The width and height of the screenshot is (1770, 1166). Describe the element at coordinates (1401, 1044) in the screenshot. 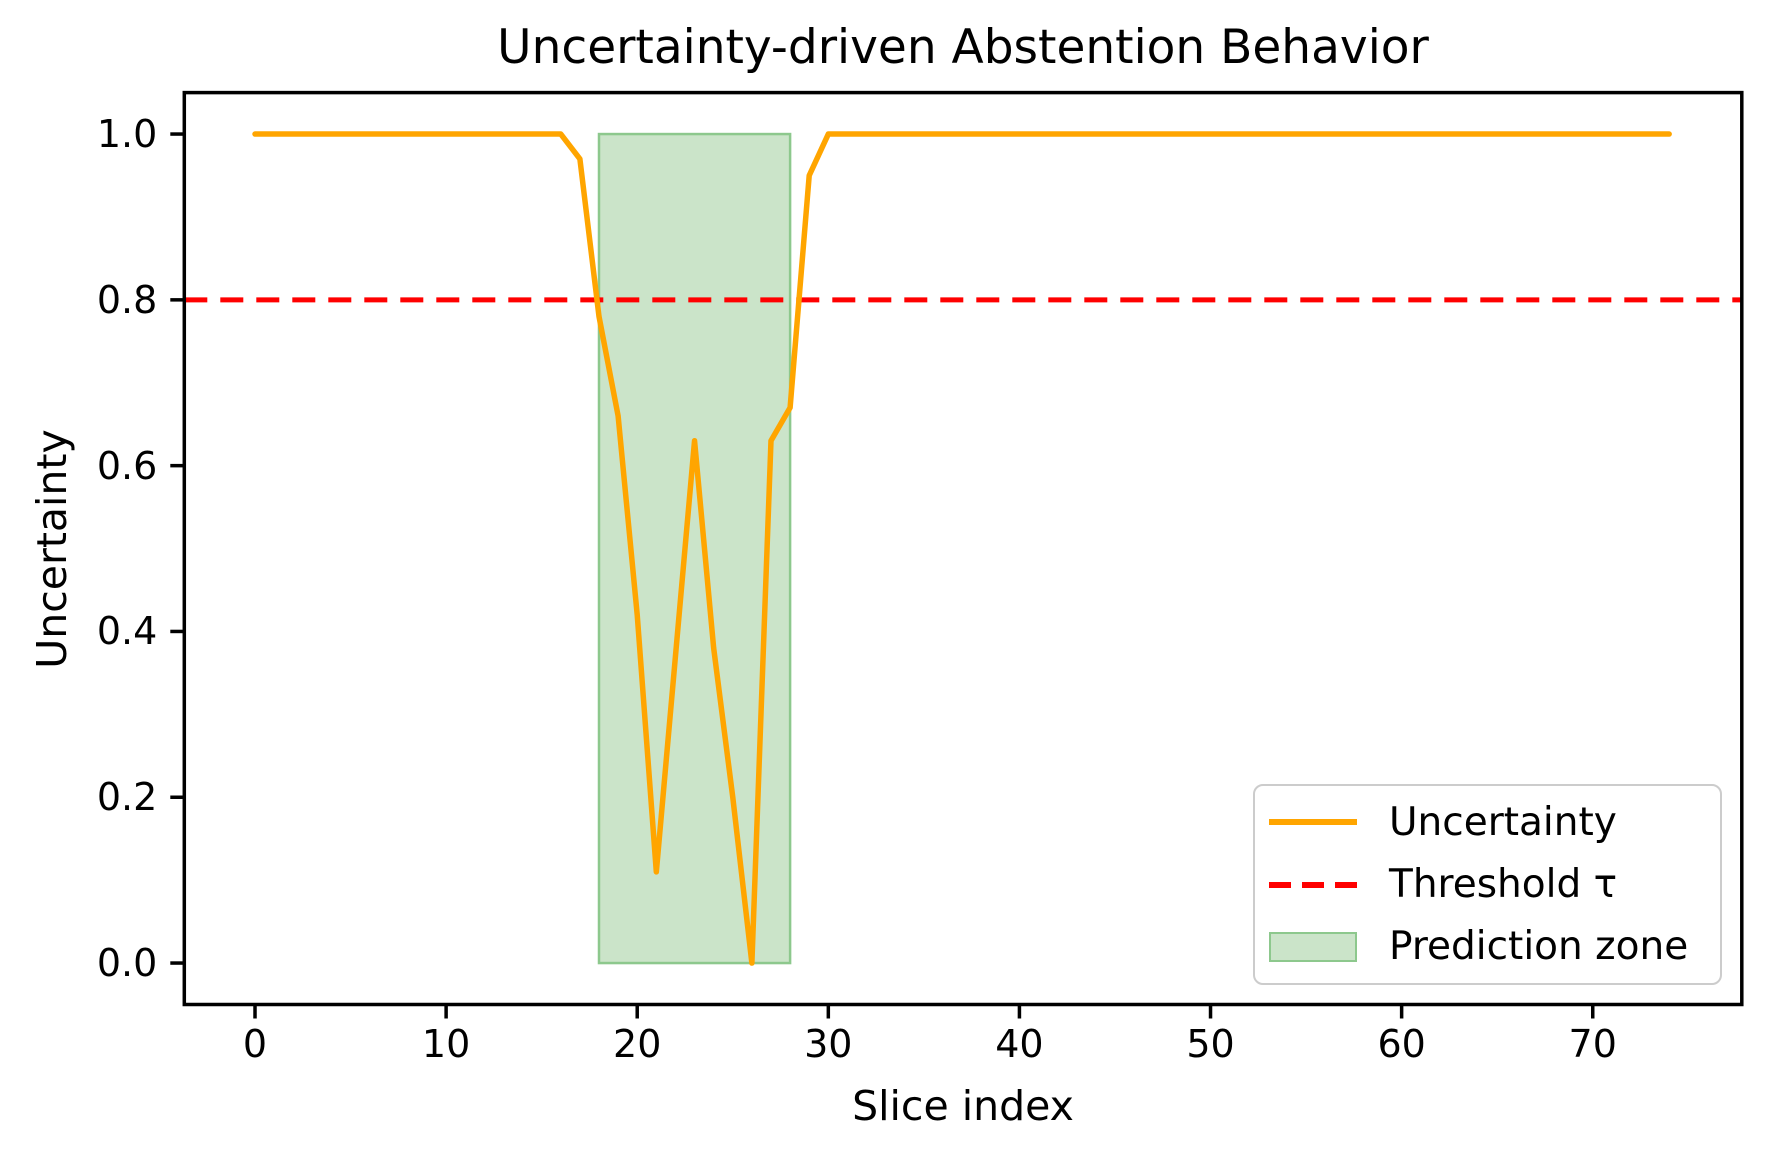

I see `x-tick-label: 60` at that location.